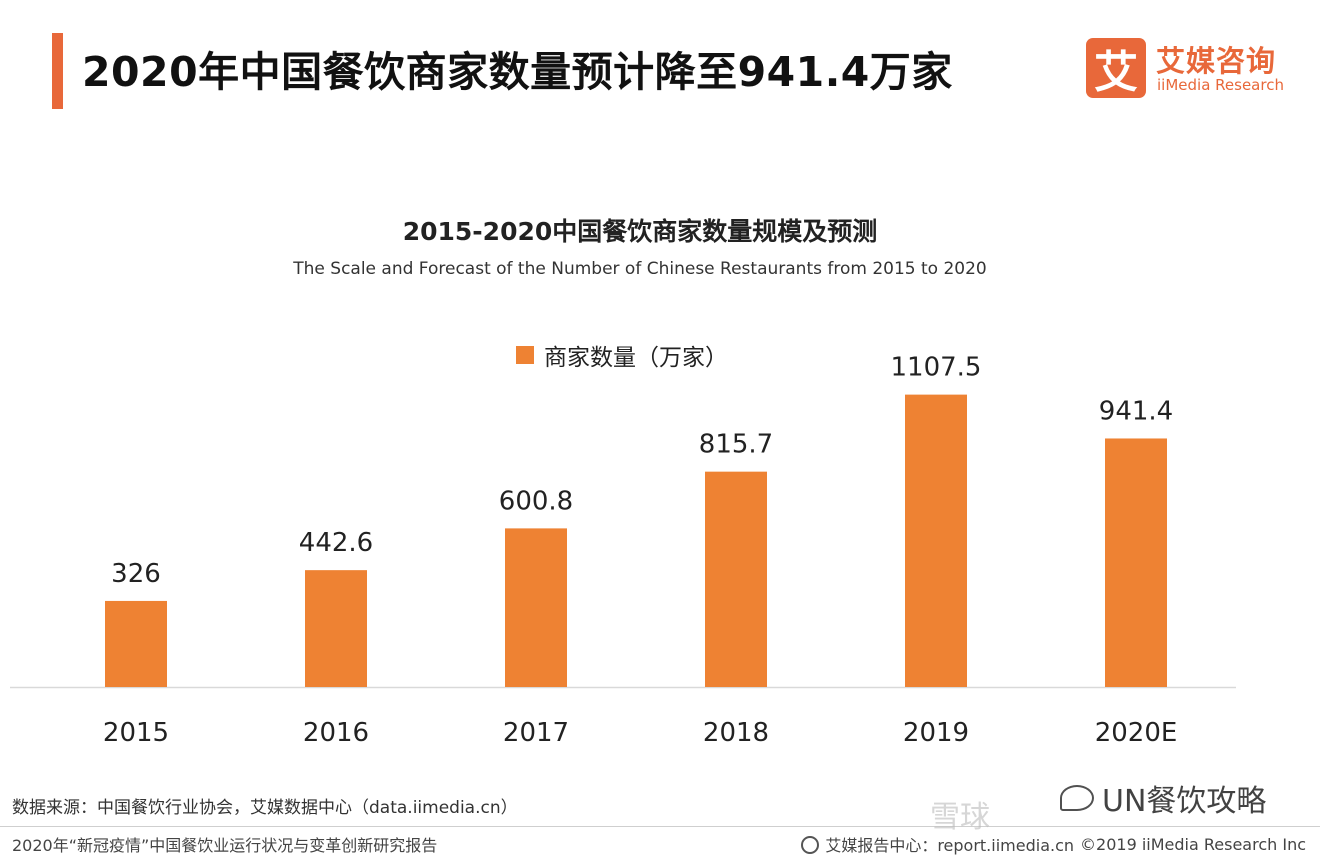  What do you see at coordinates (1216, 61) in the screenshot?
I see `brand-name-cn: 艾媒咨询` at bounding box center [1216, 61].